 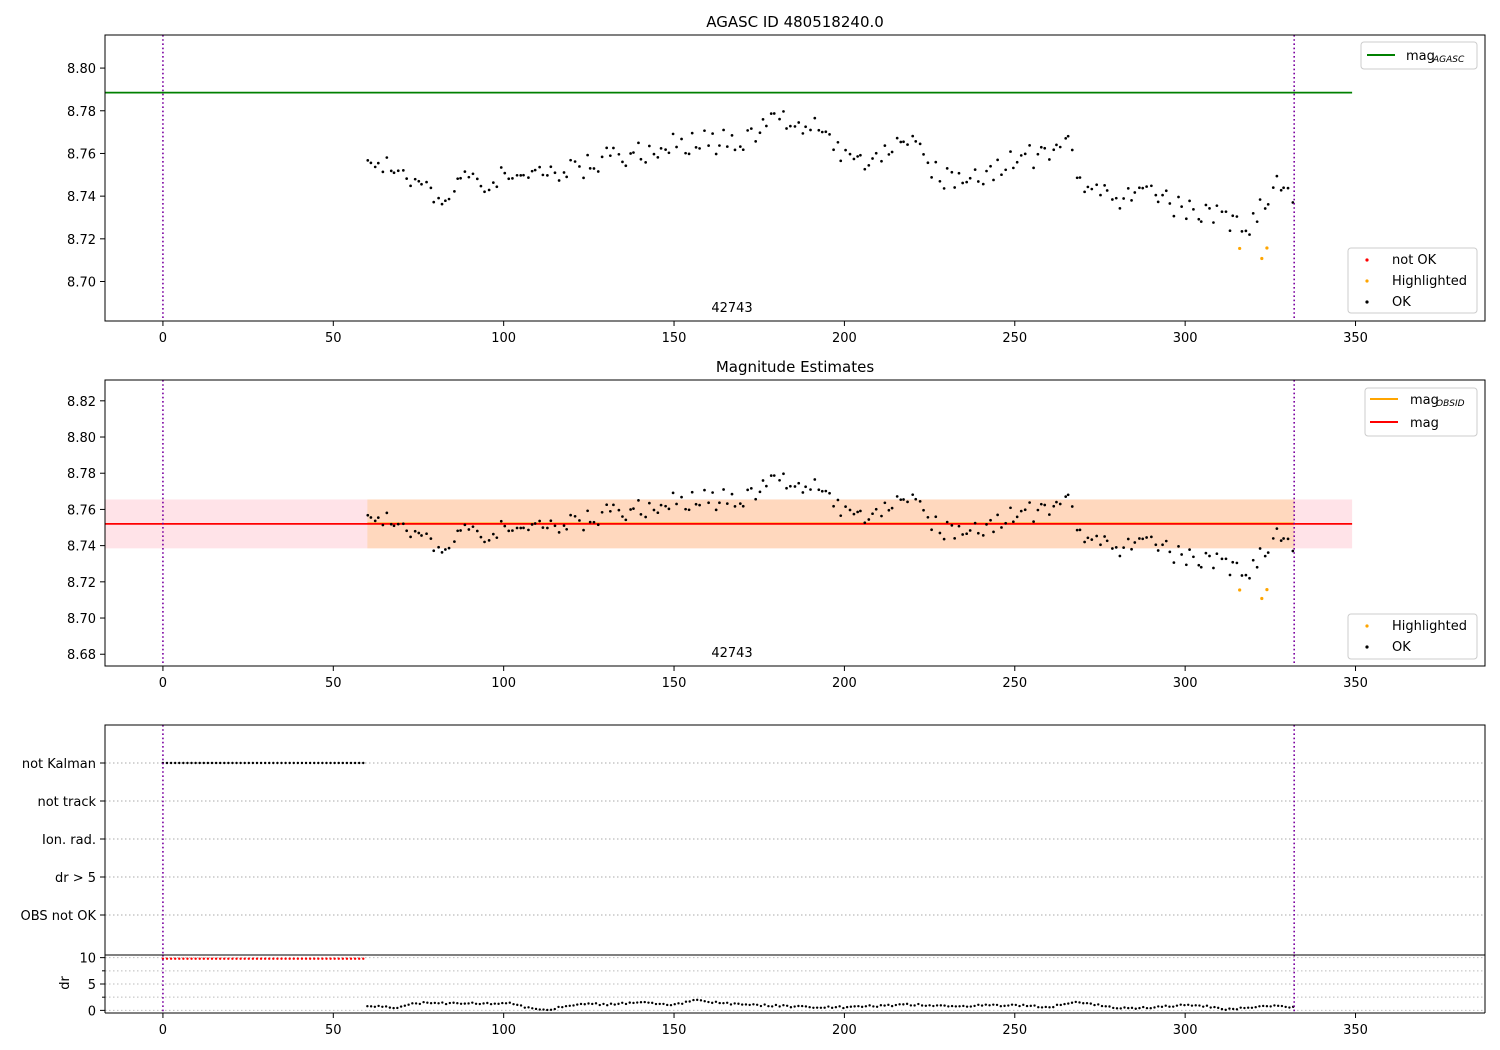 I want to click on agasc-top-legend: mag AGASC, so click(x=1419, y=55).